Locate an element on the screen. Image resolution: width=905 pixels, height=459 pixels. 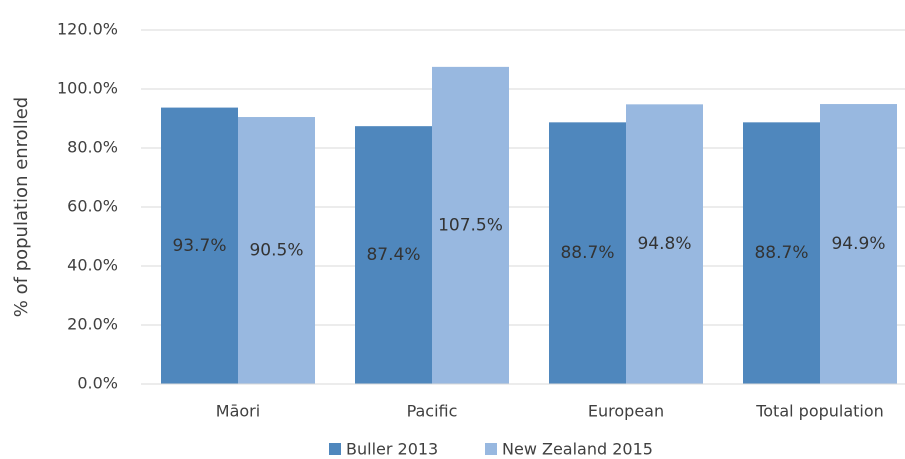
x-tick-label: Pacific is located at coordinates (432, 411).